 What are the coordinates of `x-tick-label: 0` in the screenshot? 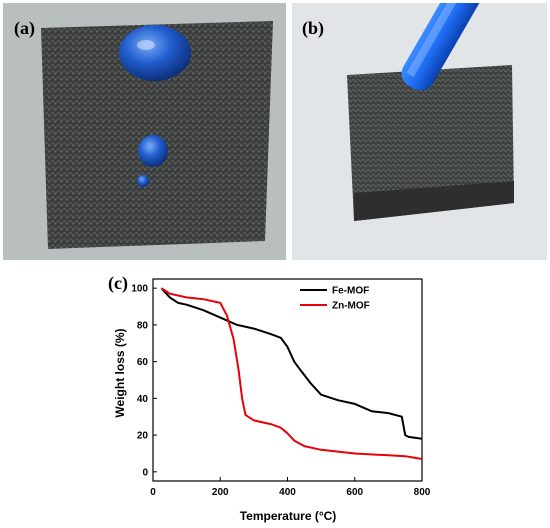 It's located at (153, 492).